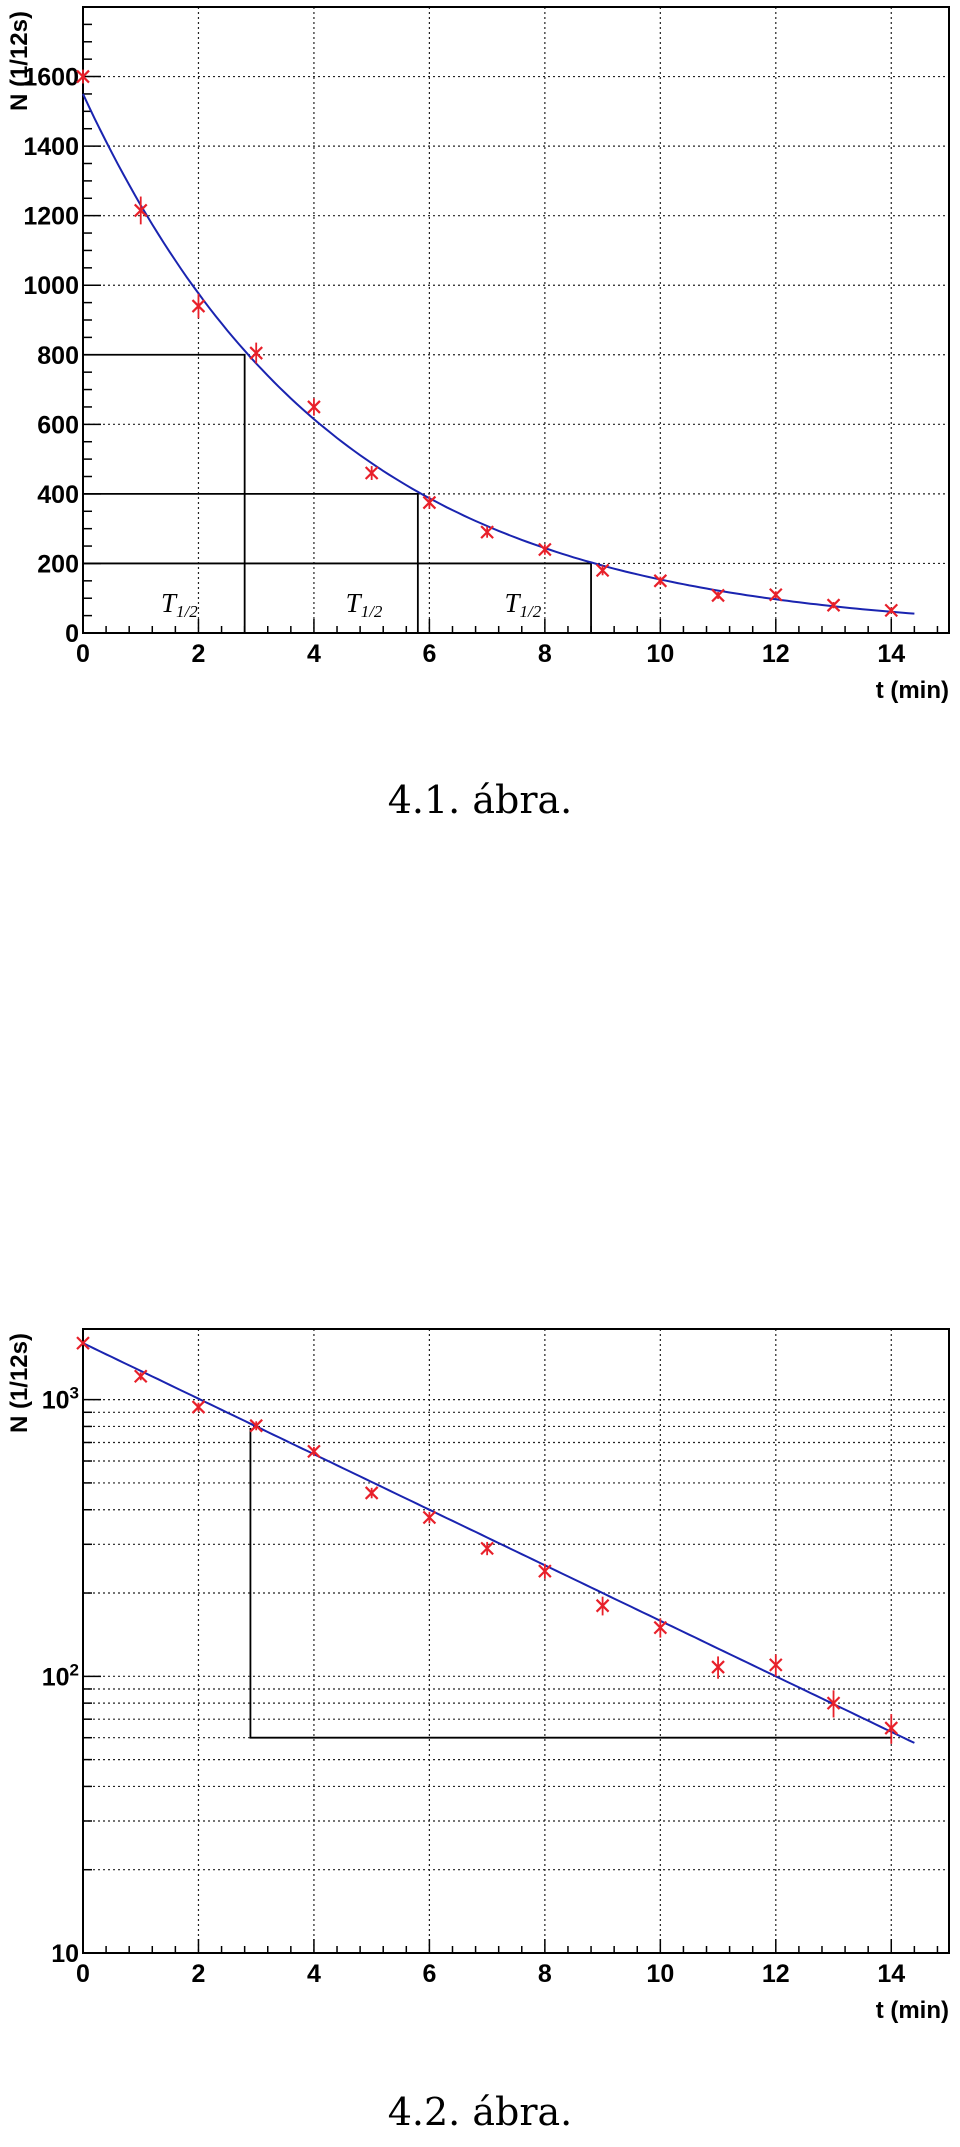 This screenshot has width=960, height=2147. I want to click on y-tick-label: 400, so click(58, 495).